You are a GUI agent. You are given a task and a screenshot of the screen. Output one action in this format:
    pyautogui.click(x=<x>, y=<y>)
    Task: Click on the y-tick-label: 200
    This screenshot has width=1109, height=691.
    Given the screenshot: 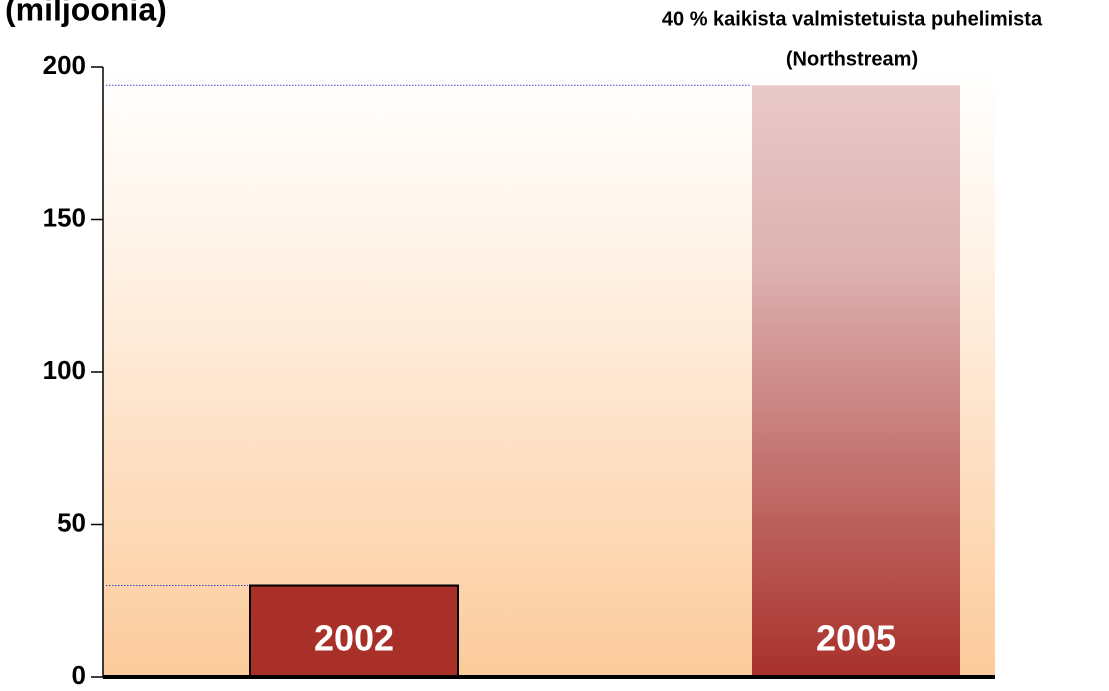 What is the action you would take?
    pyautogui.click(x=64, y=65)
    